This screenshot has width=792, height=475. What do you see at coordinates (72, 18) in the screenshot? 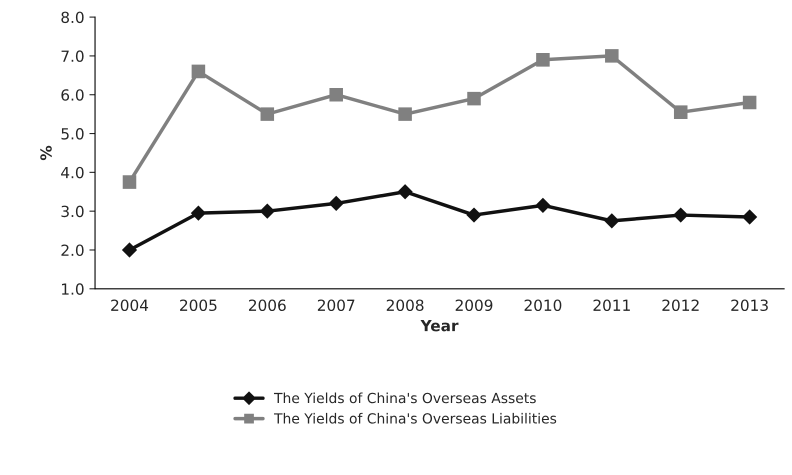
I see `y-tick-label: 8.0` at bounding box center [72, 18].